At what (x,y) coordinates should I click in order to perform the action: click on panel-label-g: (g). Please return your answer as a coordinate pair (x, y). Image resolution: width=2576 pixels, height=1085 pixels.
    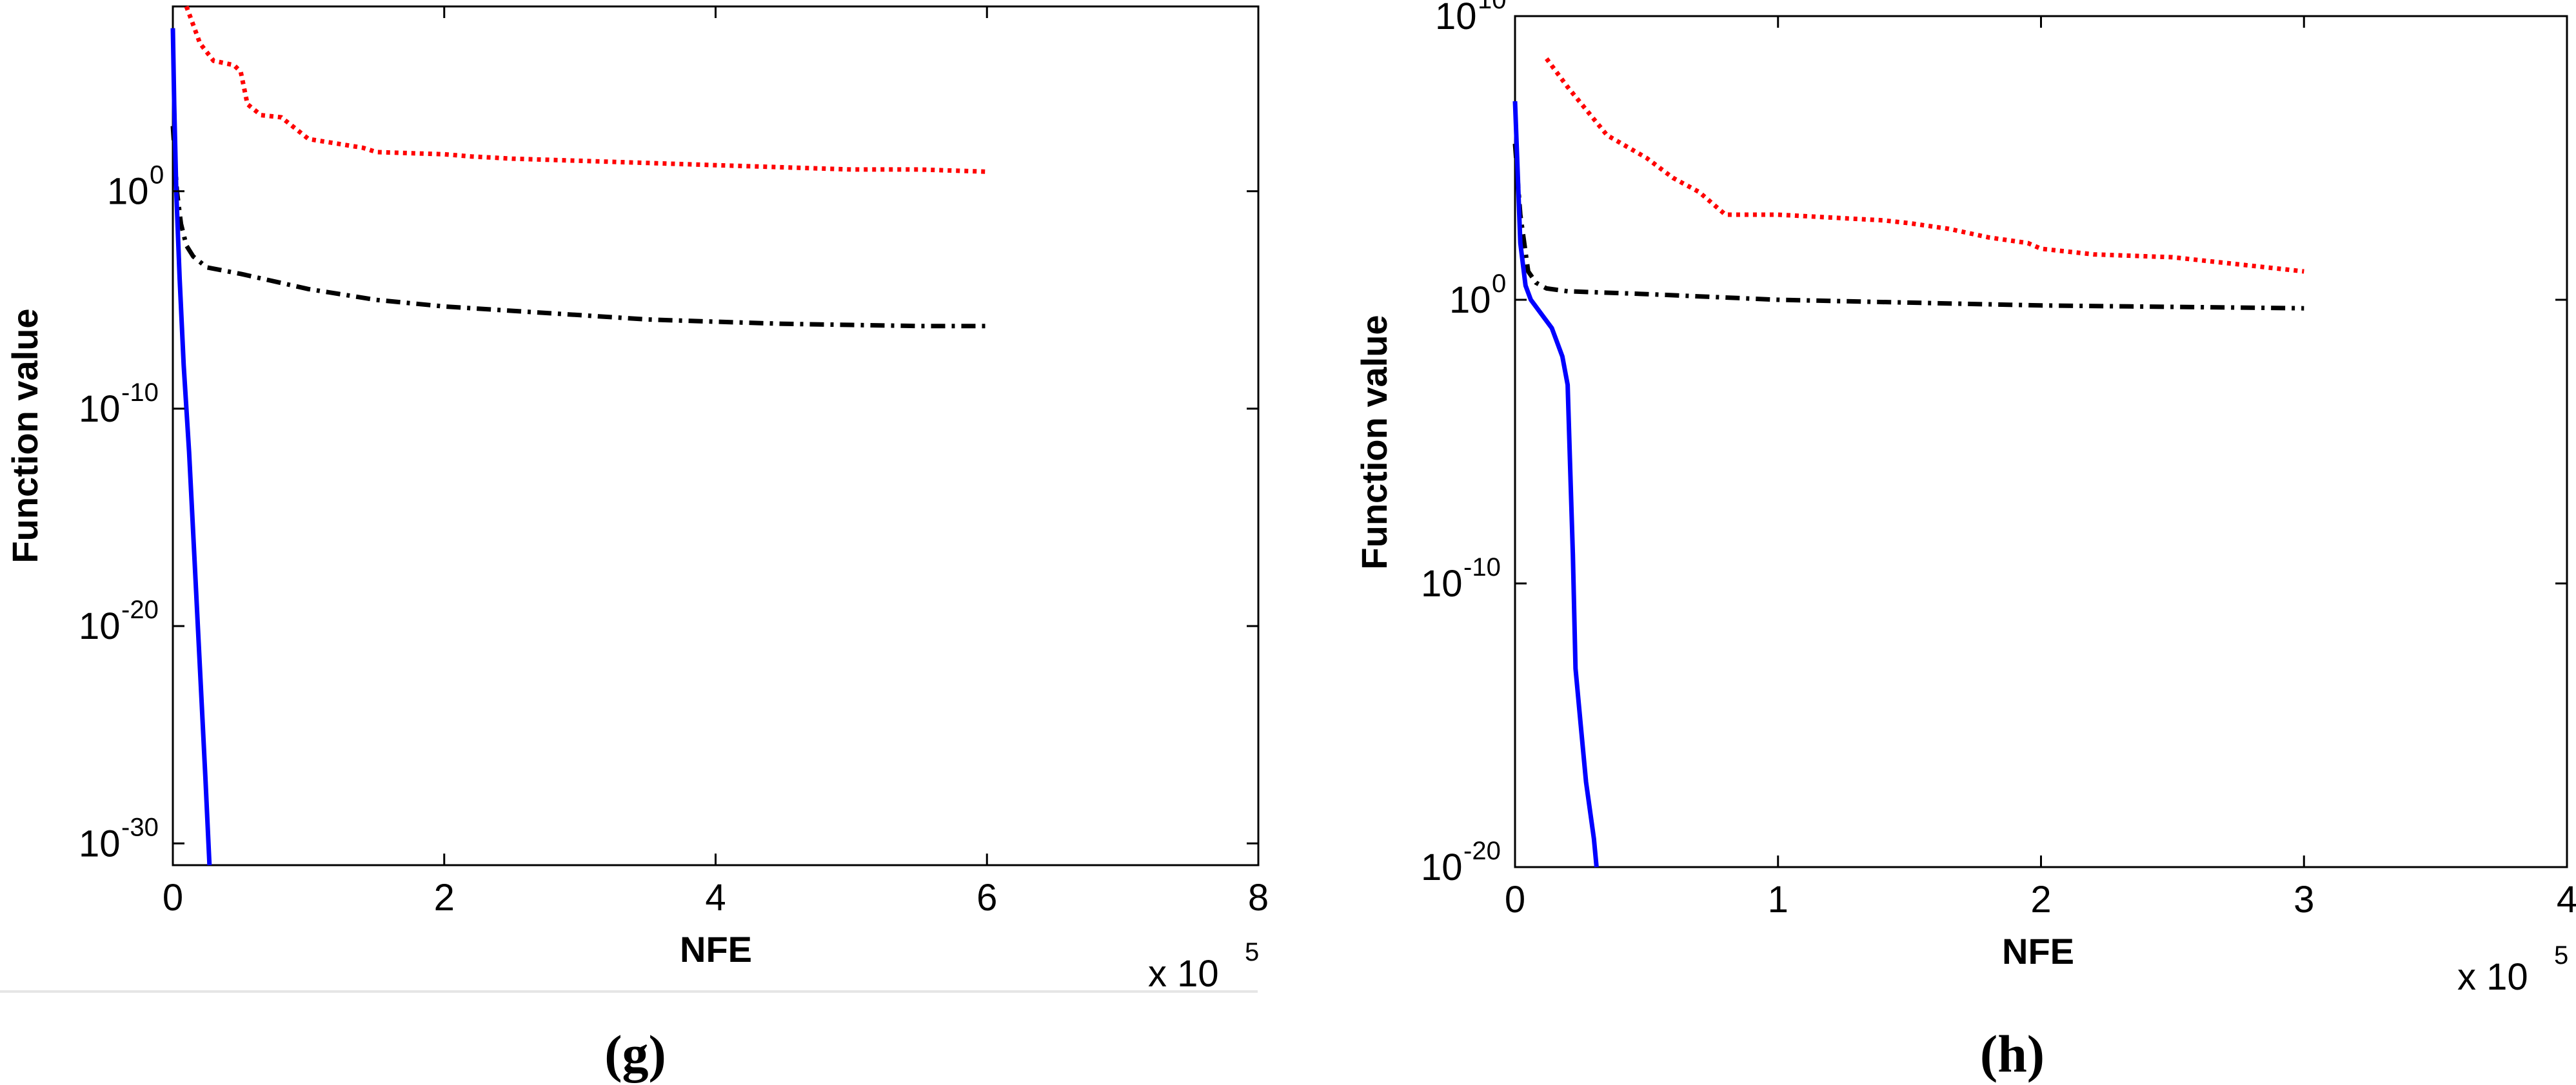
    Looking at the image, I should click on (635, 1053).